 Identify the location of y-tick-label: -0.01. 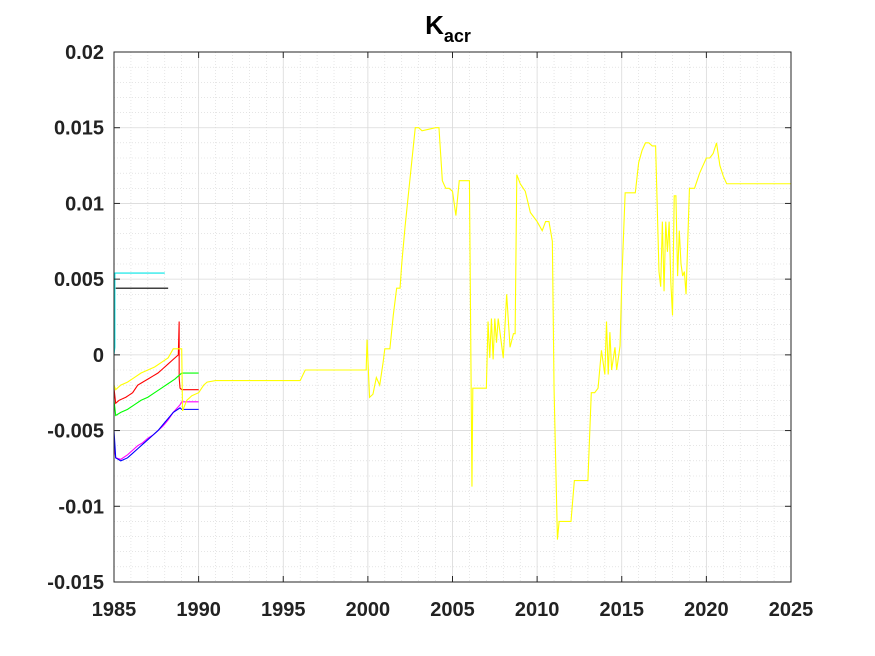
(81, 507).